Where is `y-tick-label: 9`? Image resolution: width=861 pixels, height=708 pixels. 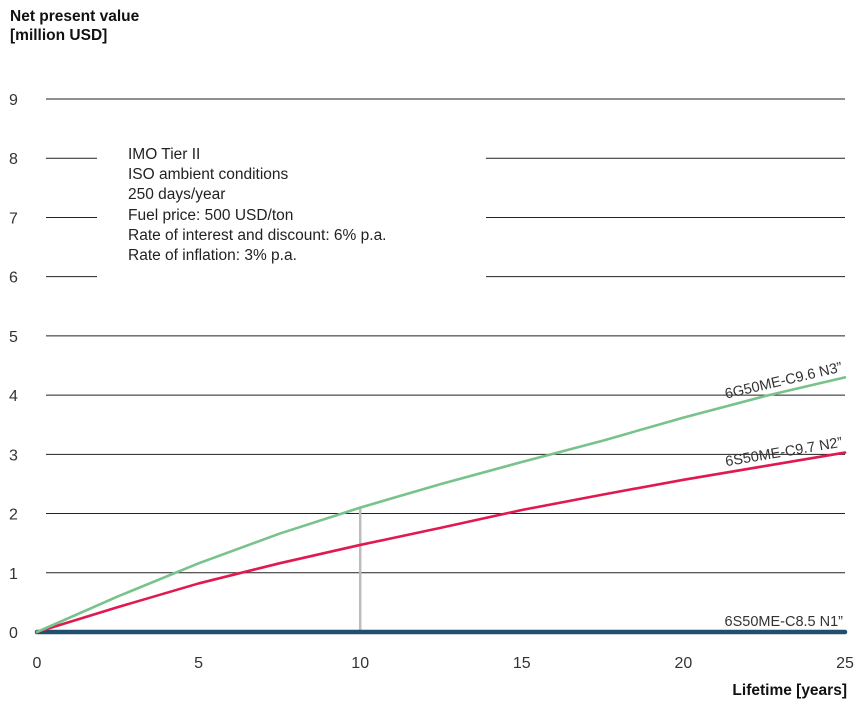
y-tick-label: 9 is located at coordinates (13, 100).